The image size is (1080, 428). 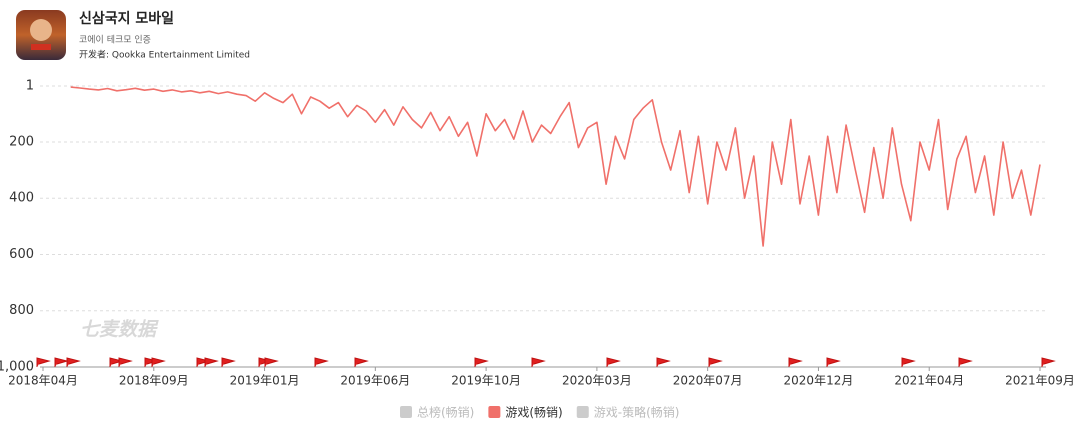 What do you see at coordinates (115, 40) in the screenshot?
I see `app-subtitle: 코에이 테크모 인증` at bounding box center [115, 40].